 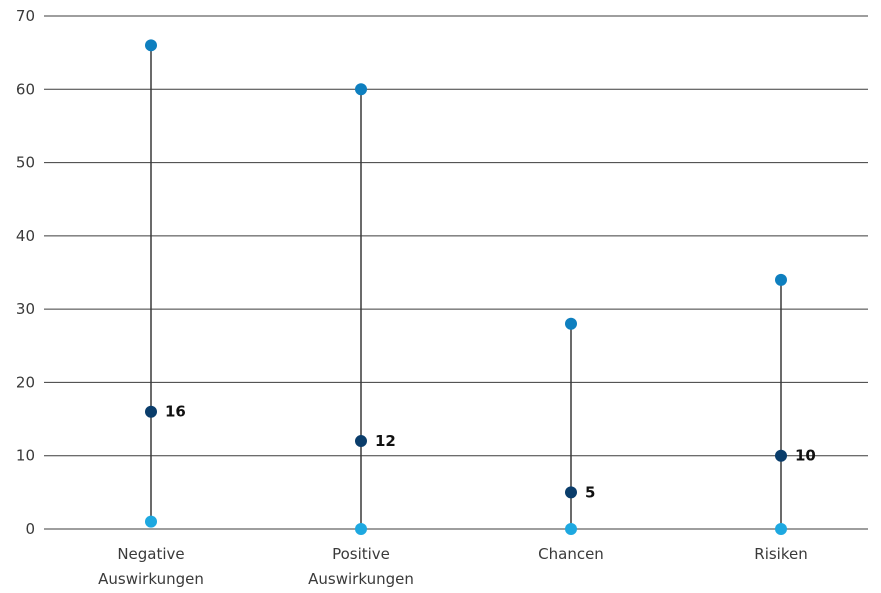 What do you see at coordinates (361, 579) in the screenshot?
I see `category-label-1-1: Auswirkungen` at bounding box center [361, 579].